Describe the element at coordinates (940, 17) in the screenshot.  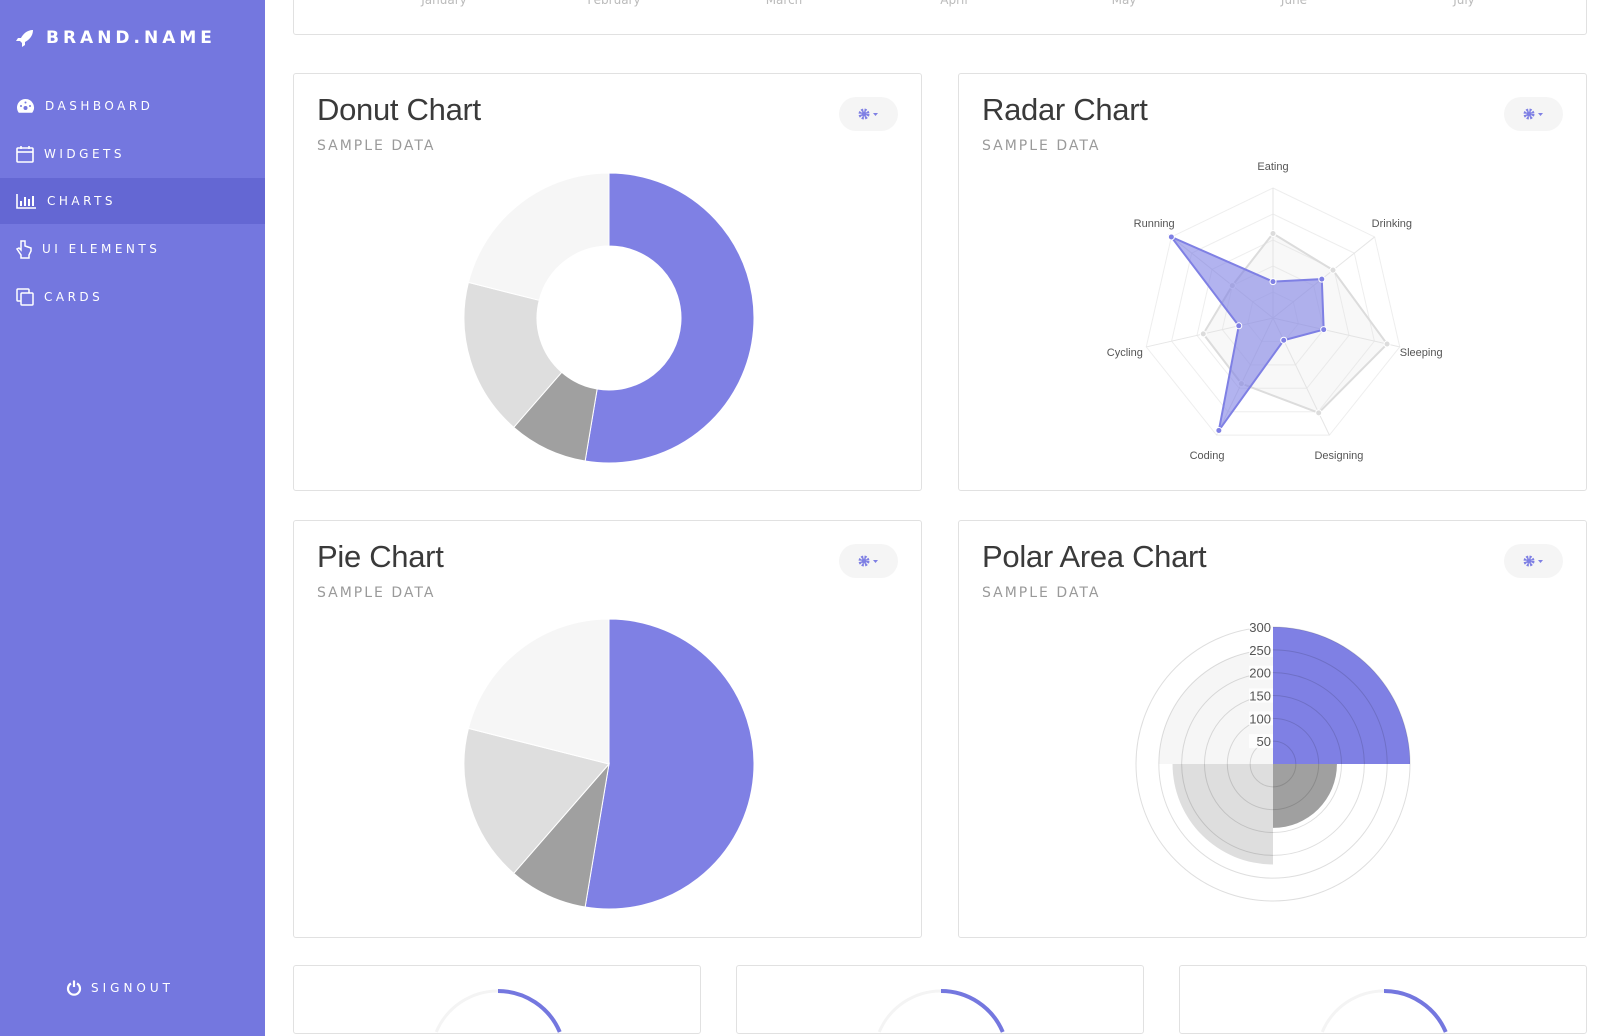
I see `line-chart-card: January February March April May June July` at that location.